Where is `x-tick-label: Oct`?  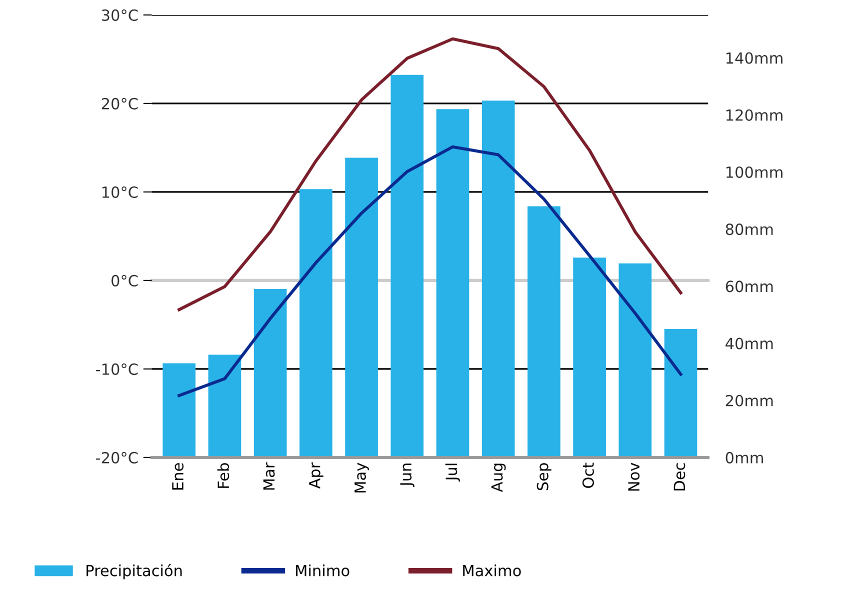 x-tick-label: Oct is located at coordinates (588, 475).